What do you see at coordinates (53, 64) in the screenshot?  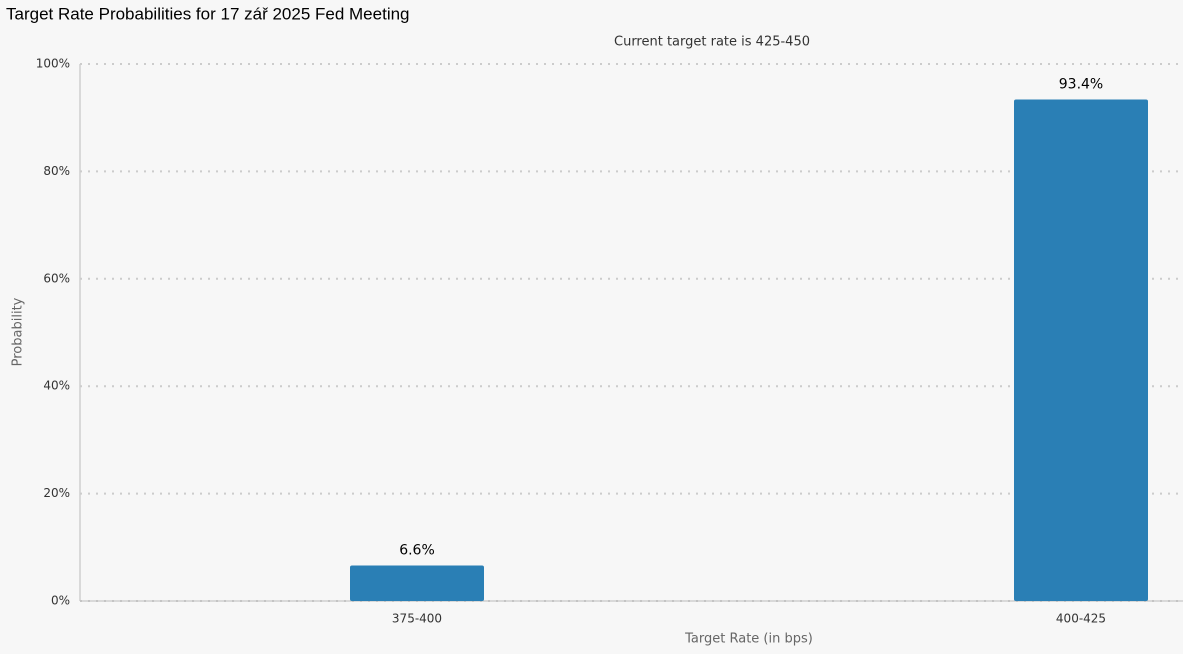 I see `y-tick-label: 100%` at bounding box center [53, 64].